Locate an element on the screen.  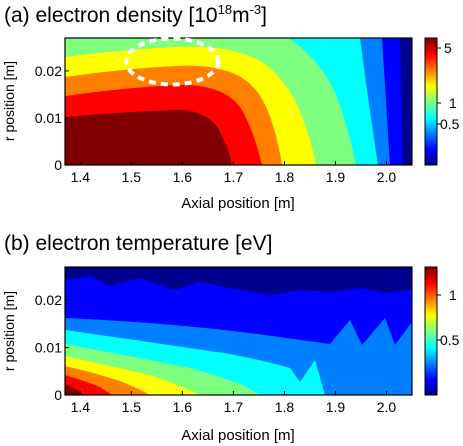
panel-a-xtick-label: 1.5 is located at coordinates (132, 177).